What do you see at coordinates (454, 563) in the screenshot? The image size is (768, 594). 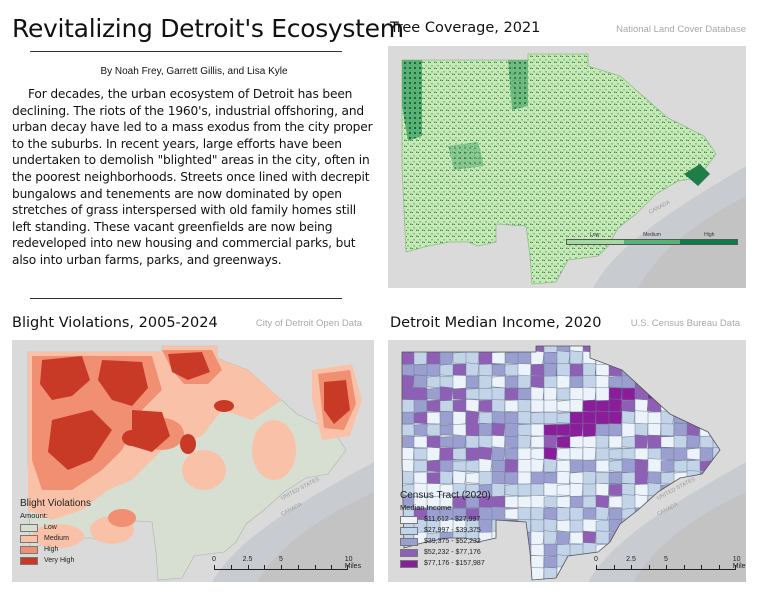 I see `income-legend-label: $77,176 - $157,987` at bounding box center [454, 563].